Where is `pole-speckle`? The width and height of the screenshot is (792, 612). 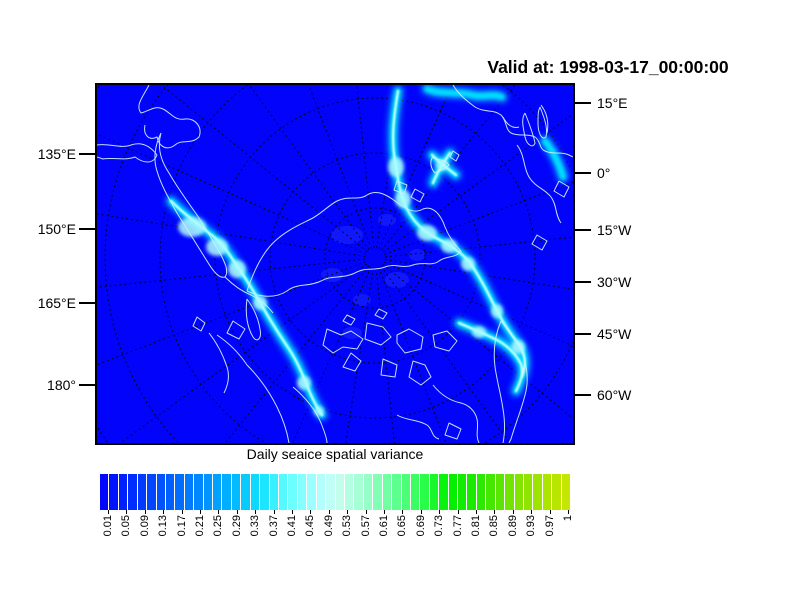
pole-speckle is located at coordinates (373, 276).